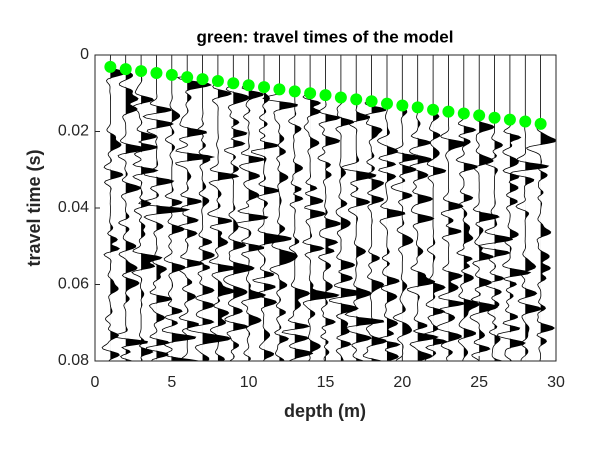 The image size is (605, 451). What do you see at coordinates (325, 36) in the screenshot?
I see `chart-title: green: travel times of the model` at bounding box center [325, 36].